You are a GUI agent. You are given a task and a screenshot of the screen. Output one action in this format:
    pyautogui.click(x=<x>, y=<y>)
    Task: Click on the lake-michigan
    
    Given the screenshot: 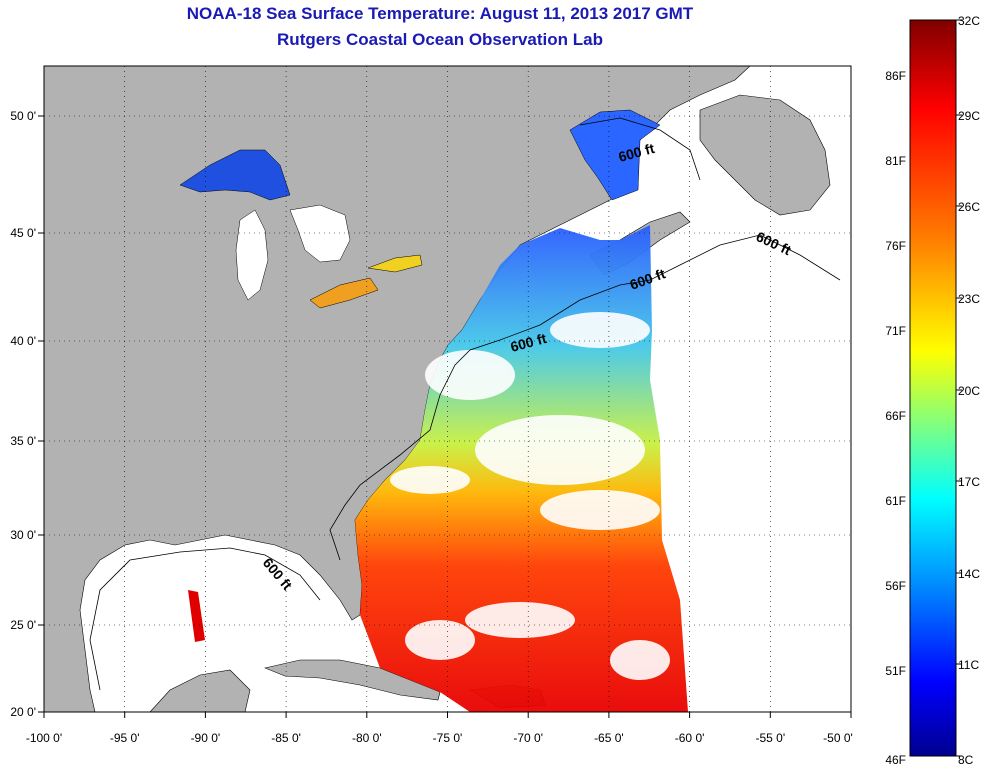 What is the action you would take?
    pyautogui.click(x=252, y=255)
    